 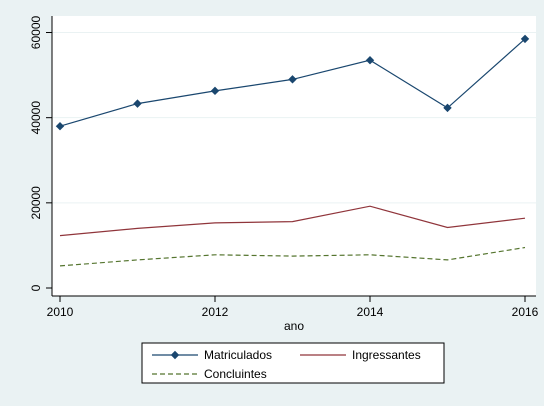 What do you see at coordinates (386, 355) in the screenshot?
I see `legend-label-ingressantes: Ingressantes` at bounding box center [386, 355].